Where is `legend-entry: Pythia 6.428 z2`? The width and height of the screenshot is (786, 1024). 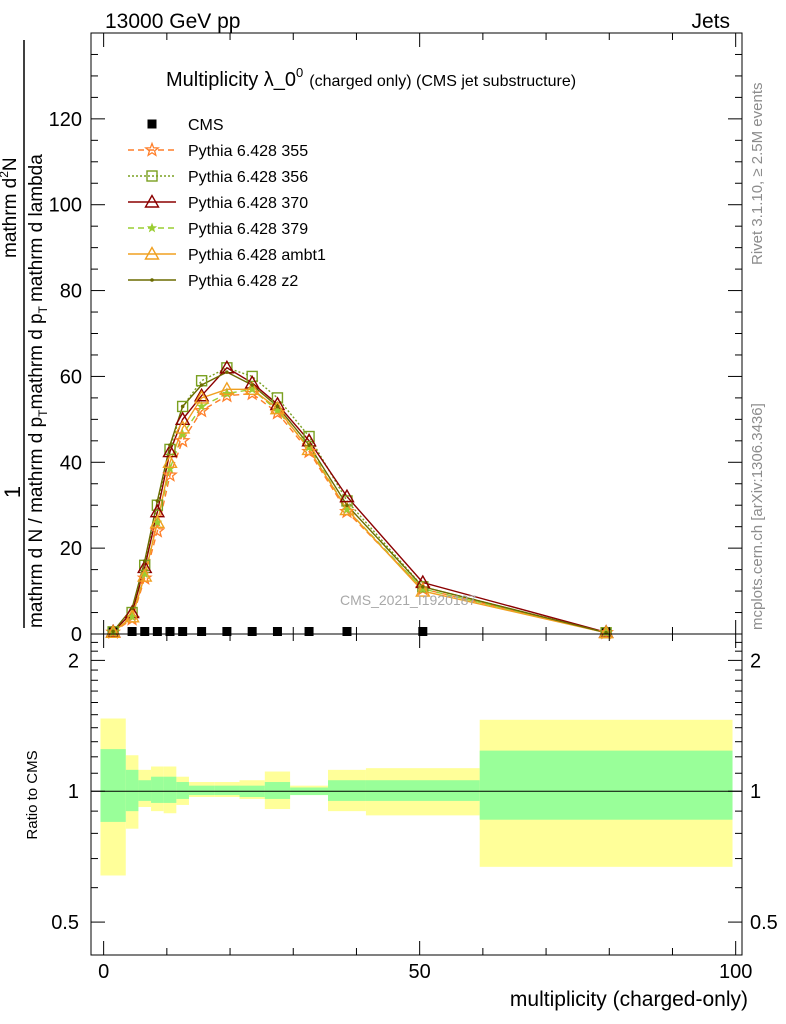 legend-entry: Pythia 6.428 z2 is located at coordinates (213, 281).